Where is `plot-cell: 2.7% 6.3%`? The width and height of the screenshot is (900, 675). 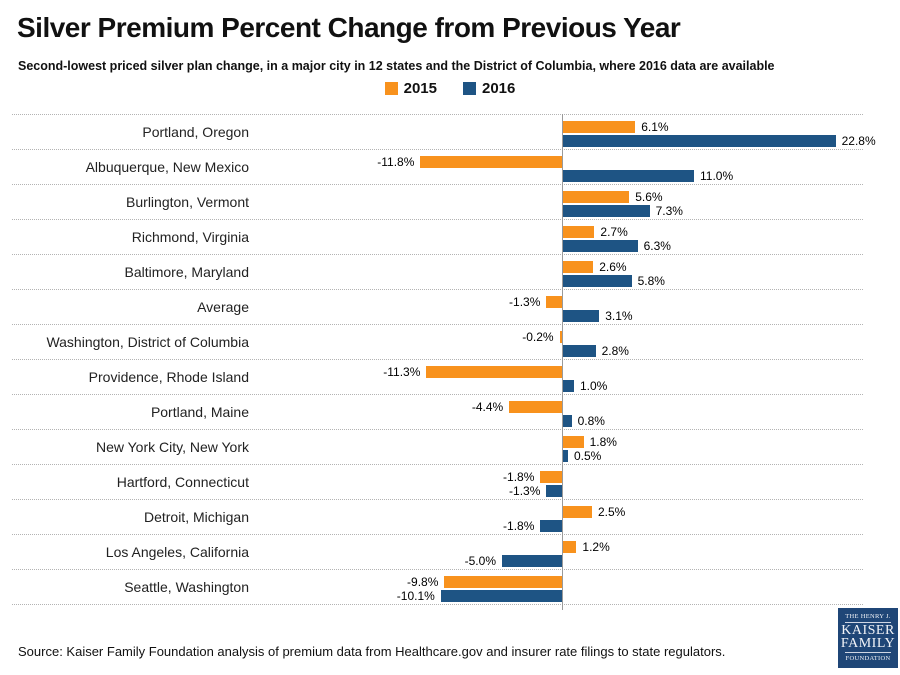
plot-cell: 2.7% 6.3% is located at coordinates (562, 237).